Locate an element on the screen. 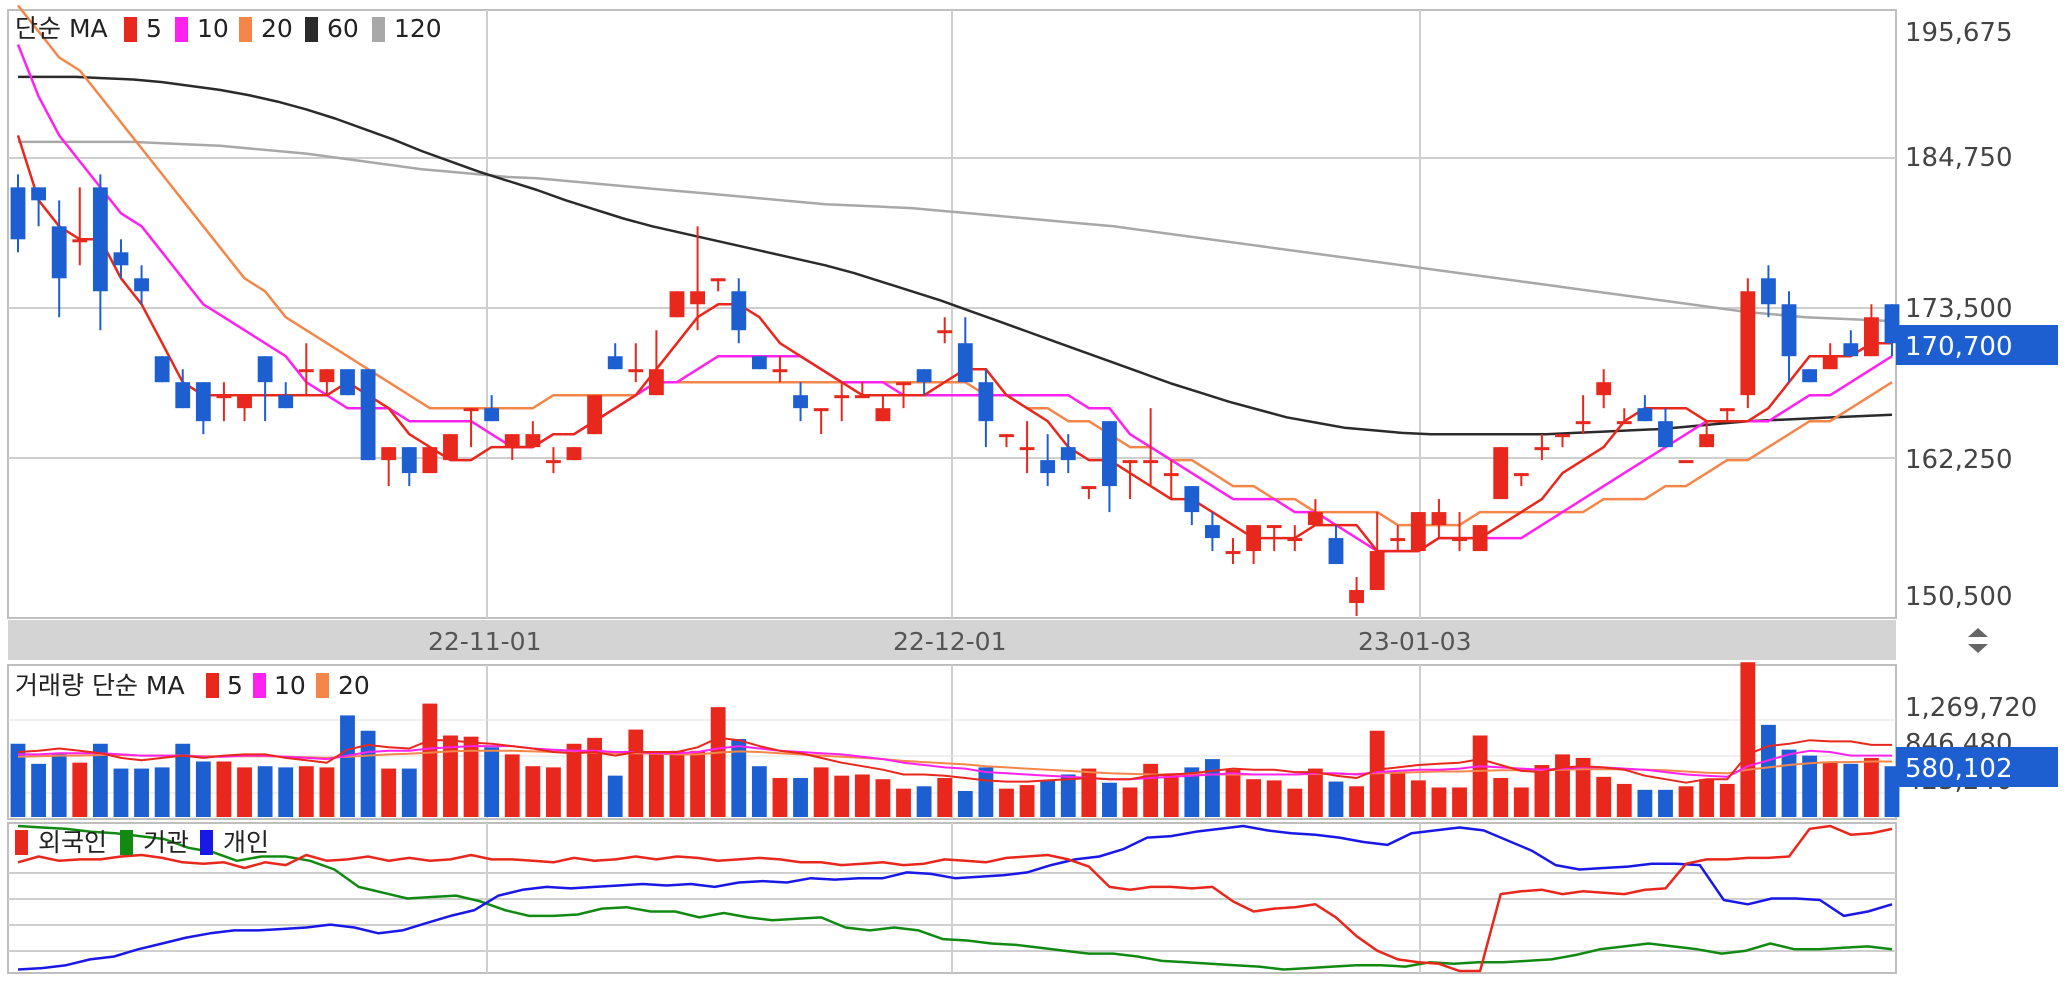 Image resolution: width=2066 pixels, height=989 pixels. x-axis-band is located at coordinates (952, 640).